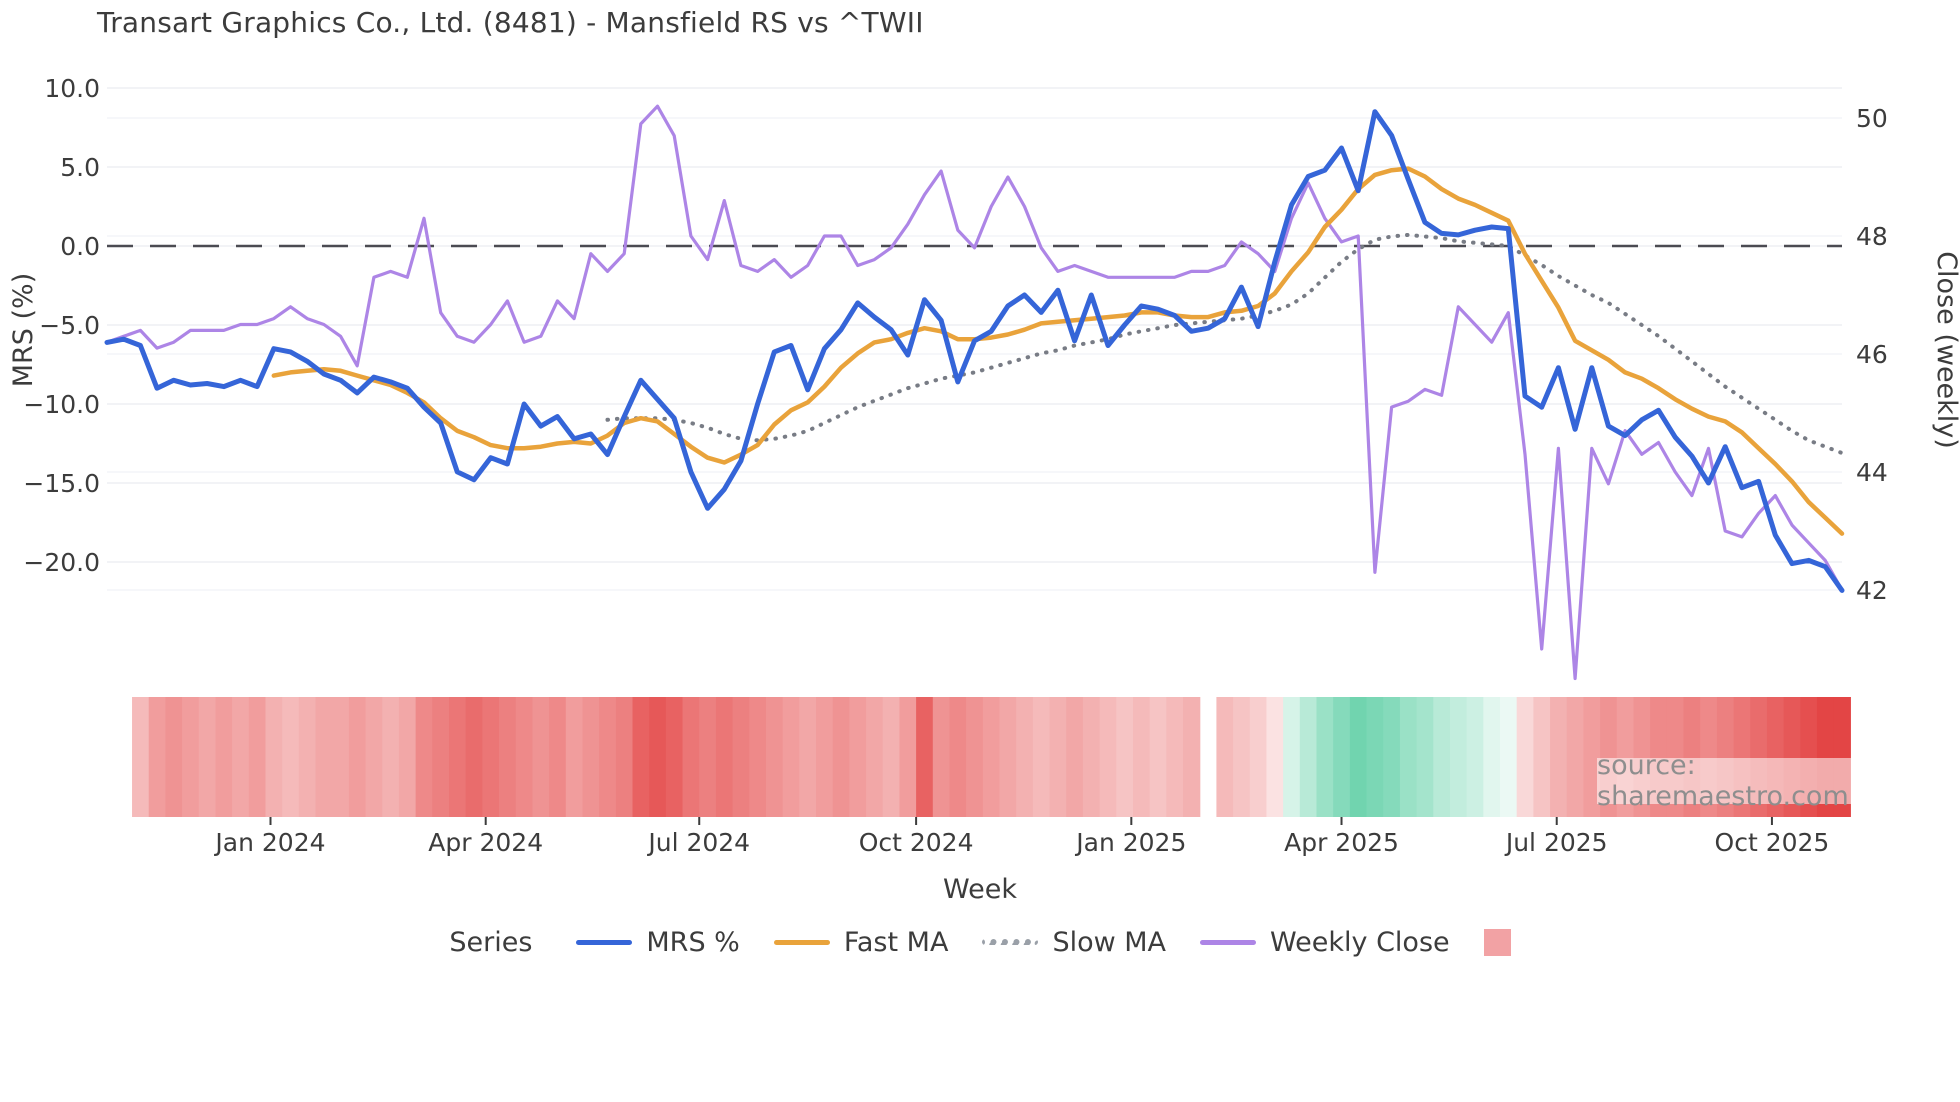  What do you see at coordinates (693, 942) in the screenshot?
I see `legend-item-label: MRS %` at bounding box center [693, 942].